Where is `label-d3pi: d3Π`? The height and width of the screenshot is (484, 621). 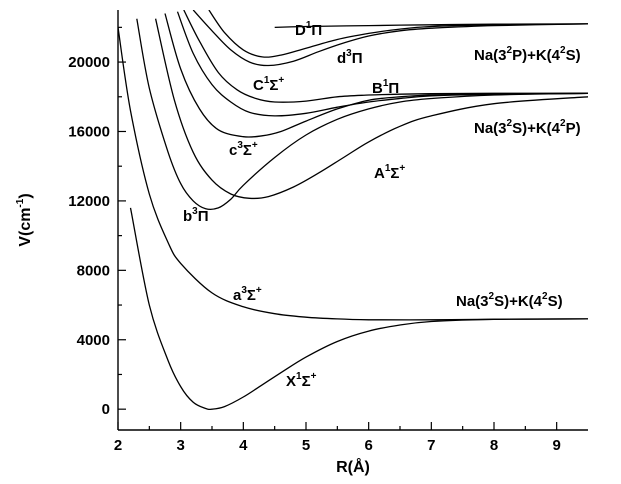
label-d3pi: d3Π is located at coordinates (350, 57).